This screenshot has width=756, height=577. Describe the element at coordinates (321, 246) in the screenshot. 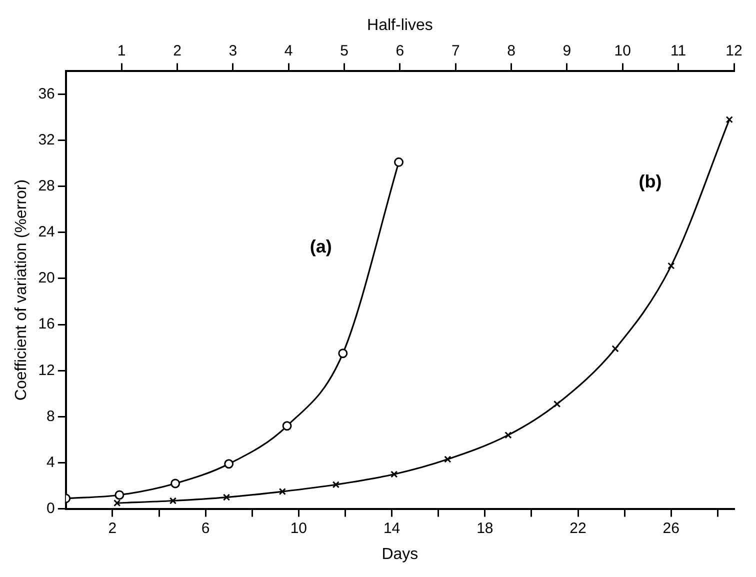

I see `text: (a)` at that location.